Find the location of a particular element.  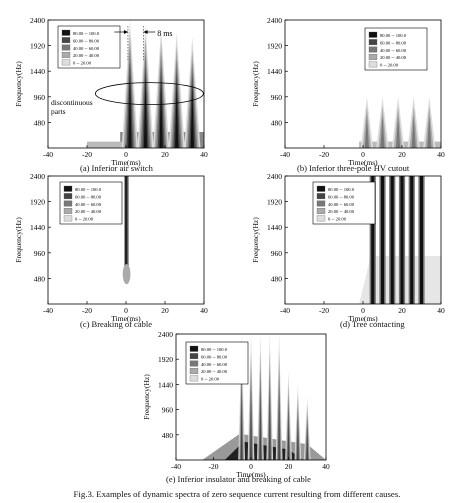

base-band is located at coordinates (106, 144).